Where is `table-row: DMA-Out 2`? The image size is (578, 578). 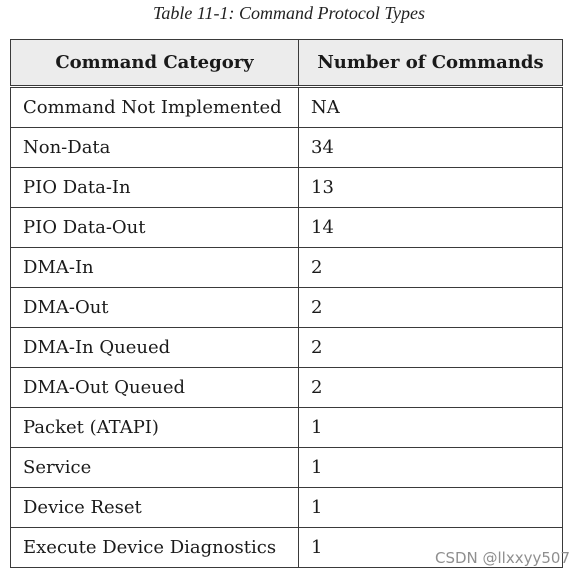 table-row: DMA-Out 2 is located at coordinates (286, 307).